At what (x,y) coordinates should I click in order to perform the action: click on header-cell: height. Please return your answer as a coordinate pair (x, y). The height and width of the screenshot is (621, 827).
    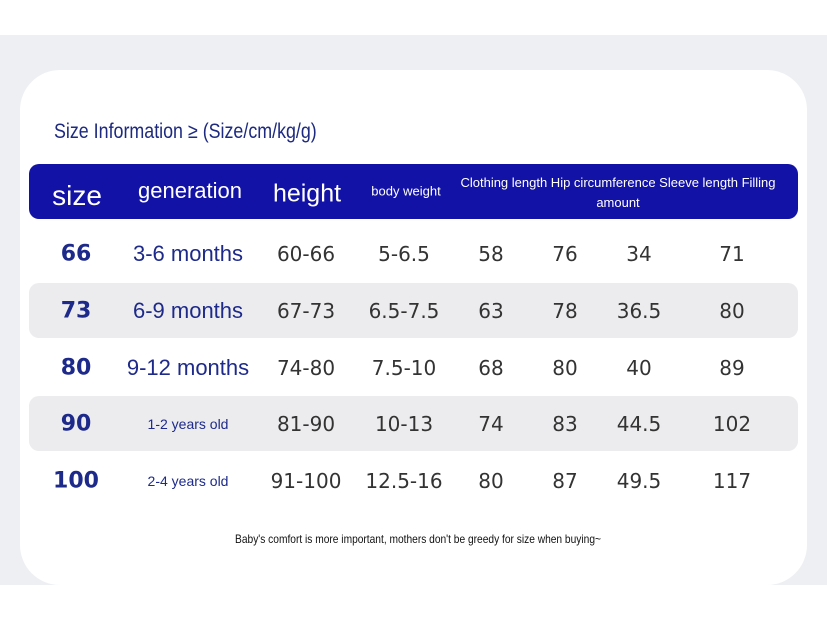
    Looking at the image, I should click on (307, 193).